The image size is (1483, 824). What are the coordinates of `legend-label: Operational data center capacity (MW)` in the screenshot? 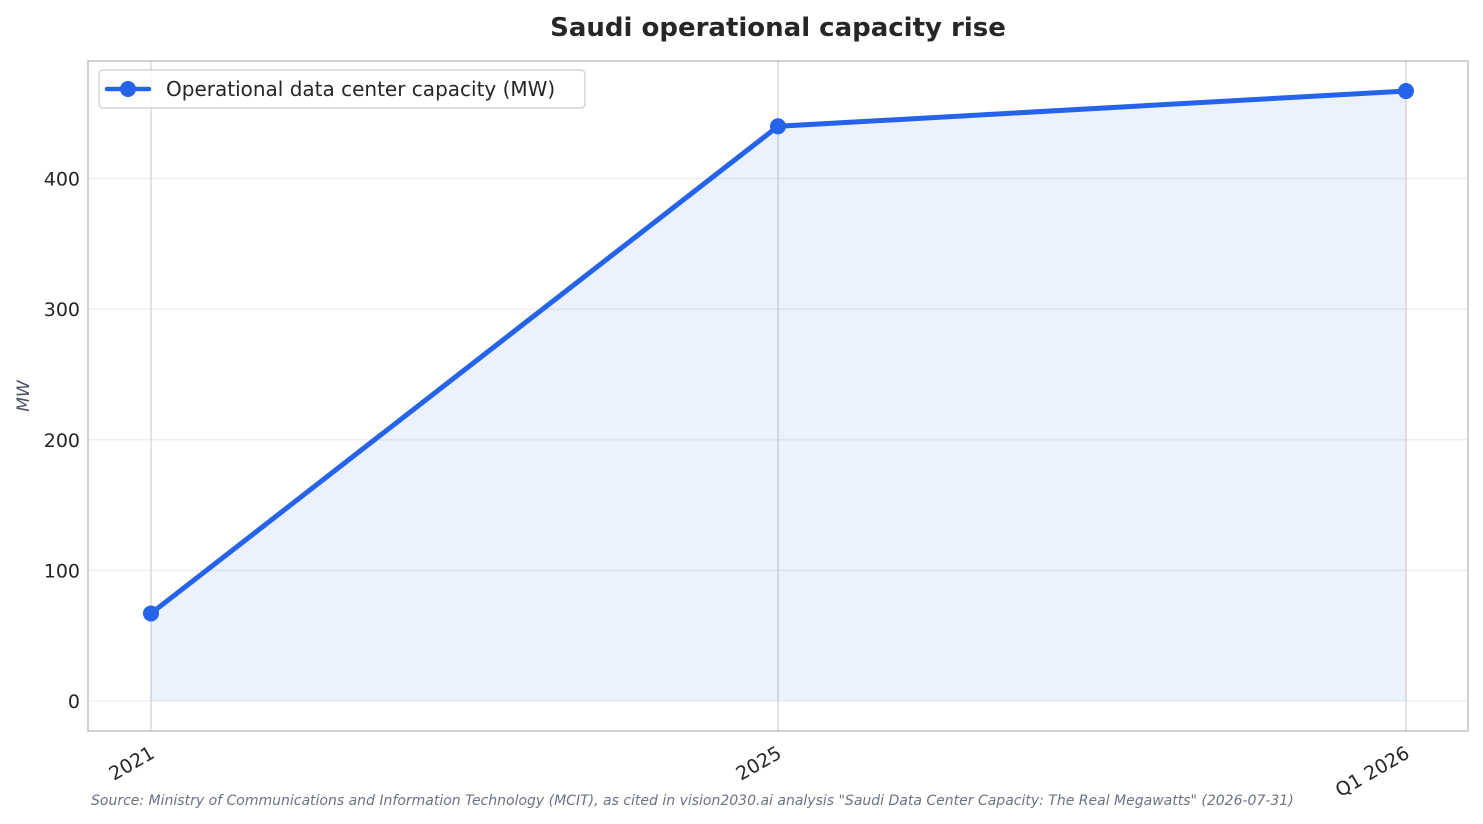 It's located at (360, 89).